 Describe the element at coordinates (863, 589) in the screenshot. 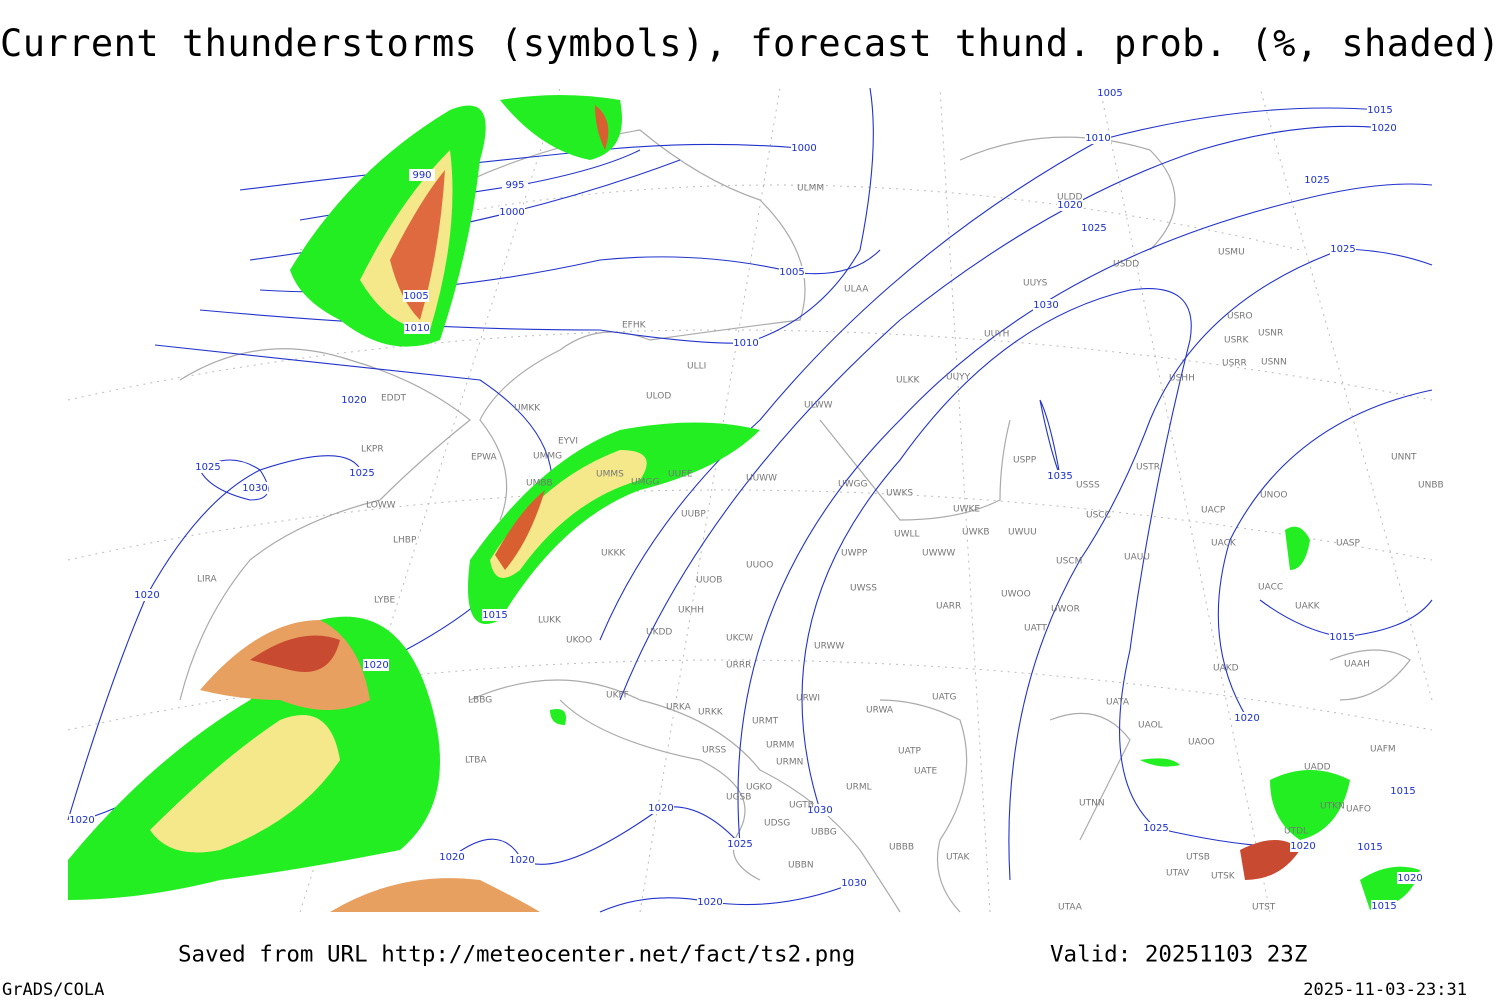

I see `station-label: UWSS` at that location.